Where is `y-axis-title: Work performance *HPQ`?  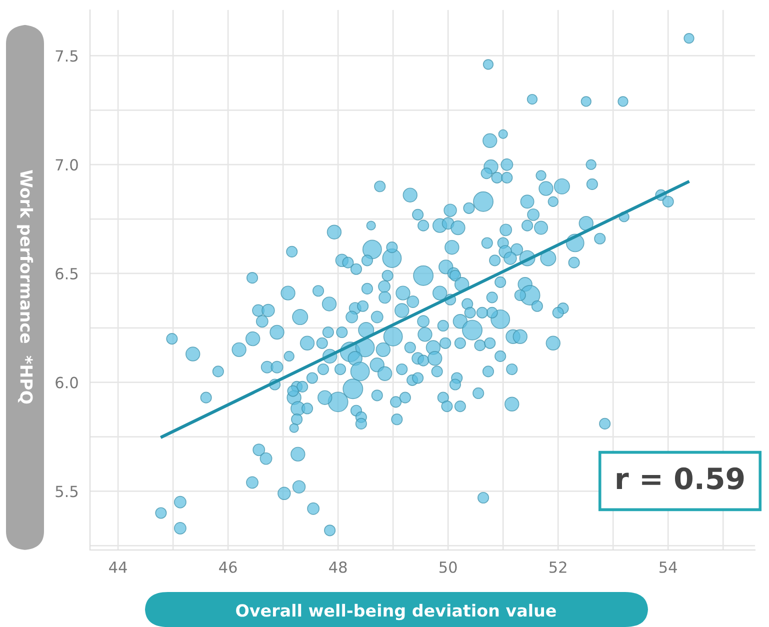
y-axis-title: Work performance *HPQ is located at coordinates (25, 287).